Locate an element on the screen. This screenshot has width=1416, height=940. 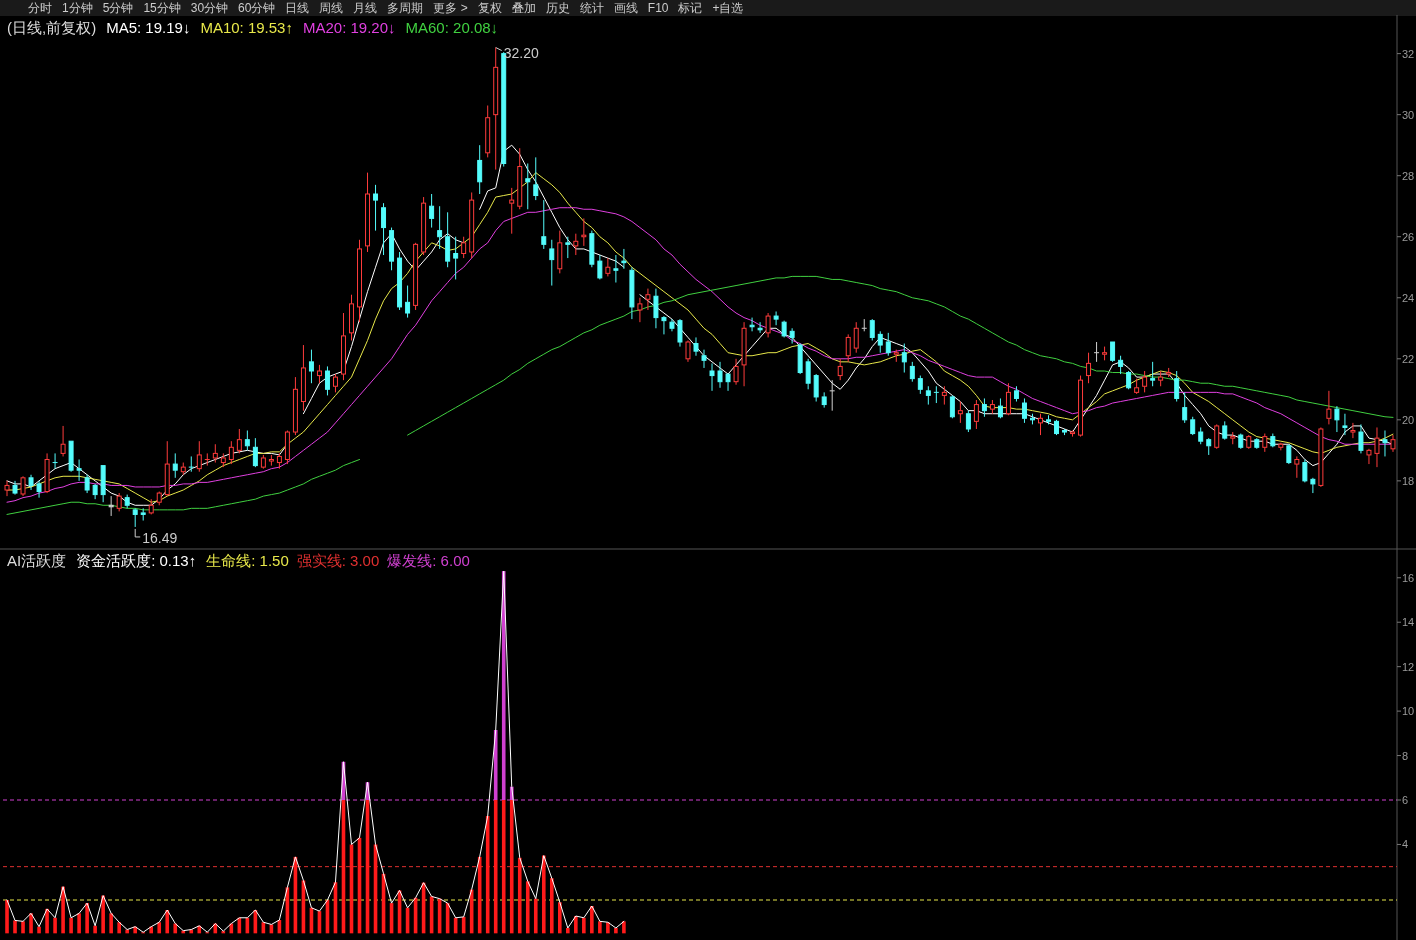
text: 月线 is located at coordinates (365, 8).